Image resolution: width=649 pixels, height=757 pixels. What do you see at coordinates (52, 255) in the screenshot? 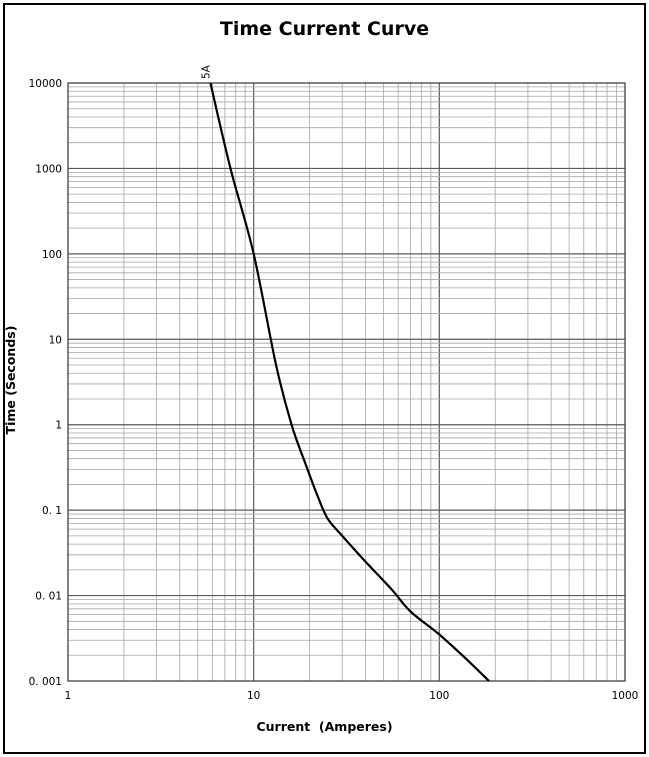
I see `y-tick-label: 100` at bounding box center [52, 255].